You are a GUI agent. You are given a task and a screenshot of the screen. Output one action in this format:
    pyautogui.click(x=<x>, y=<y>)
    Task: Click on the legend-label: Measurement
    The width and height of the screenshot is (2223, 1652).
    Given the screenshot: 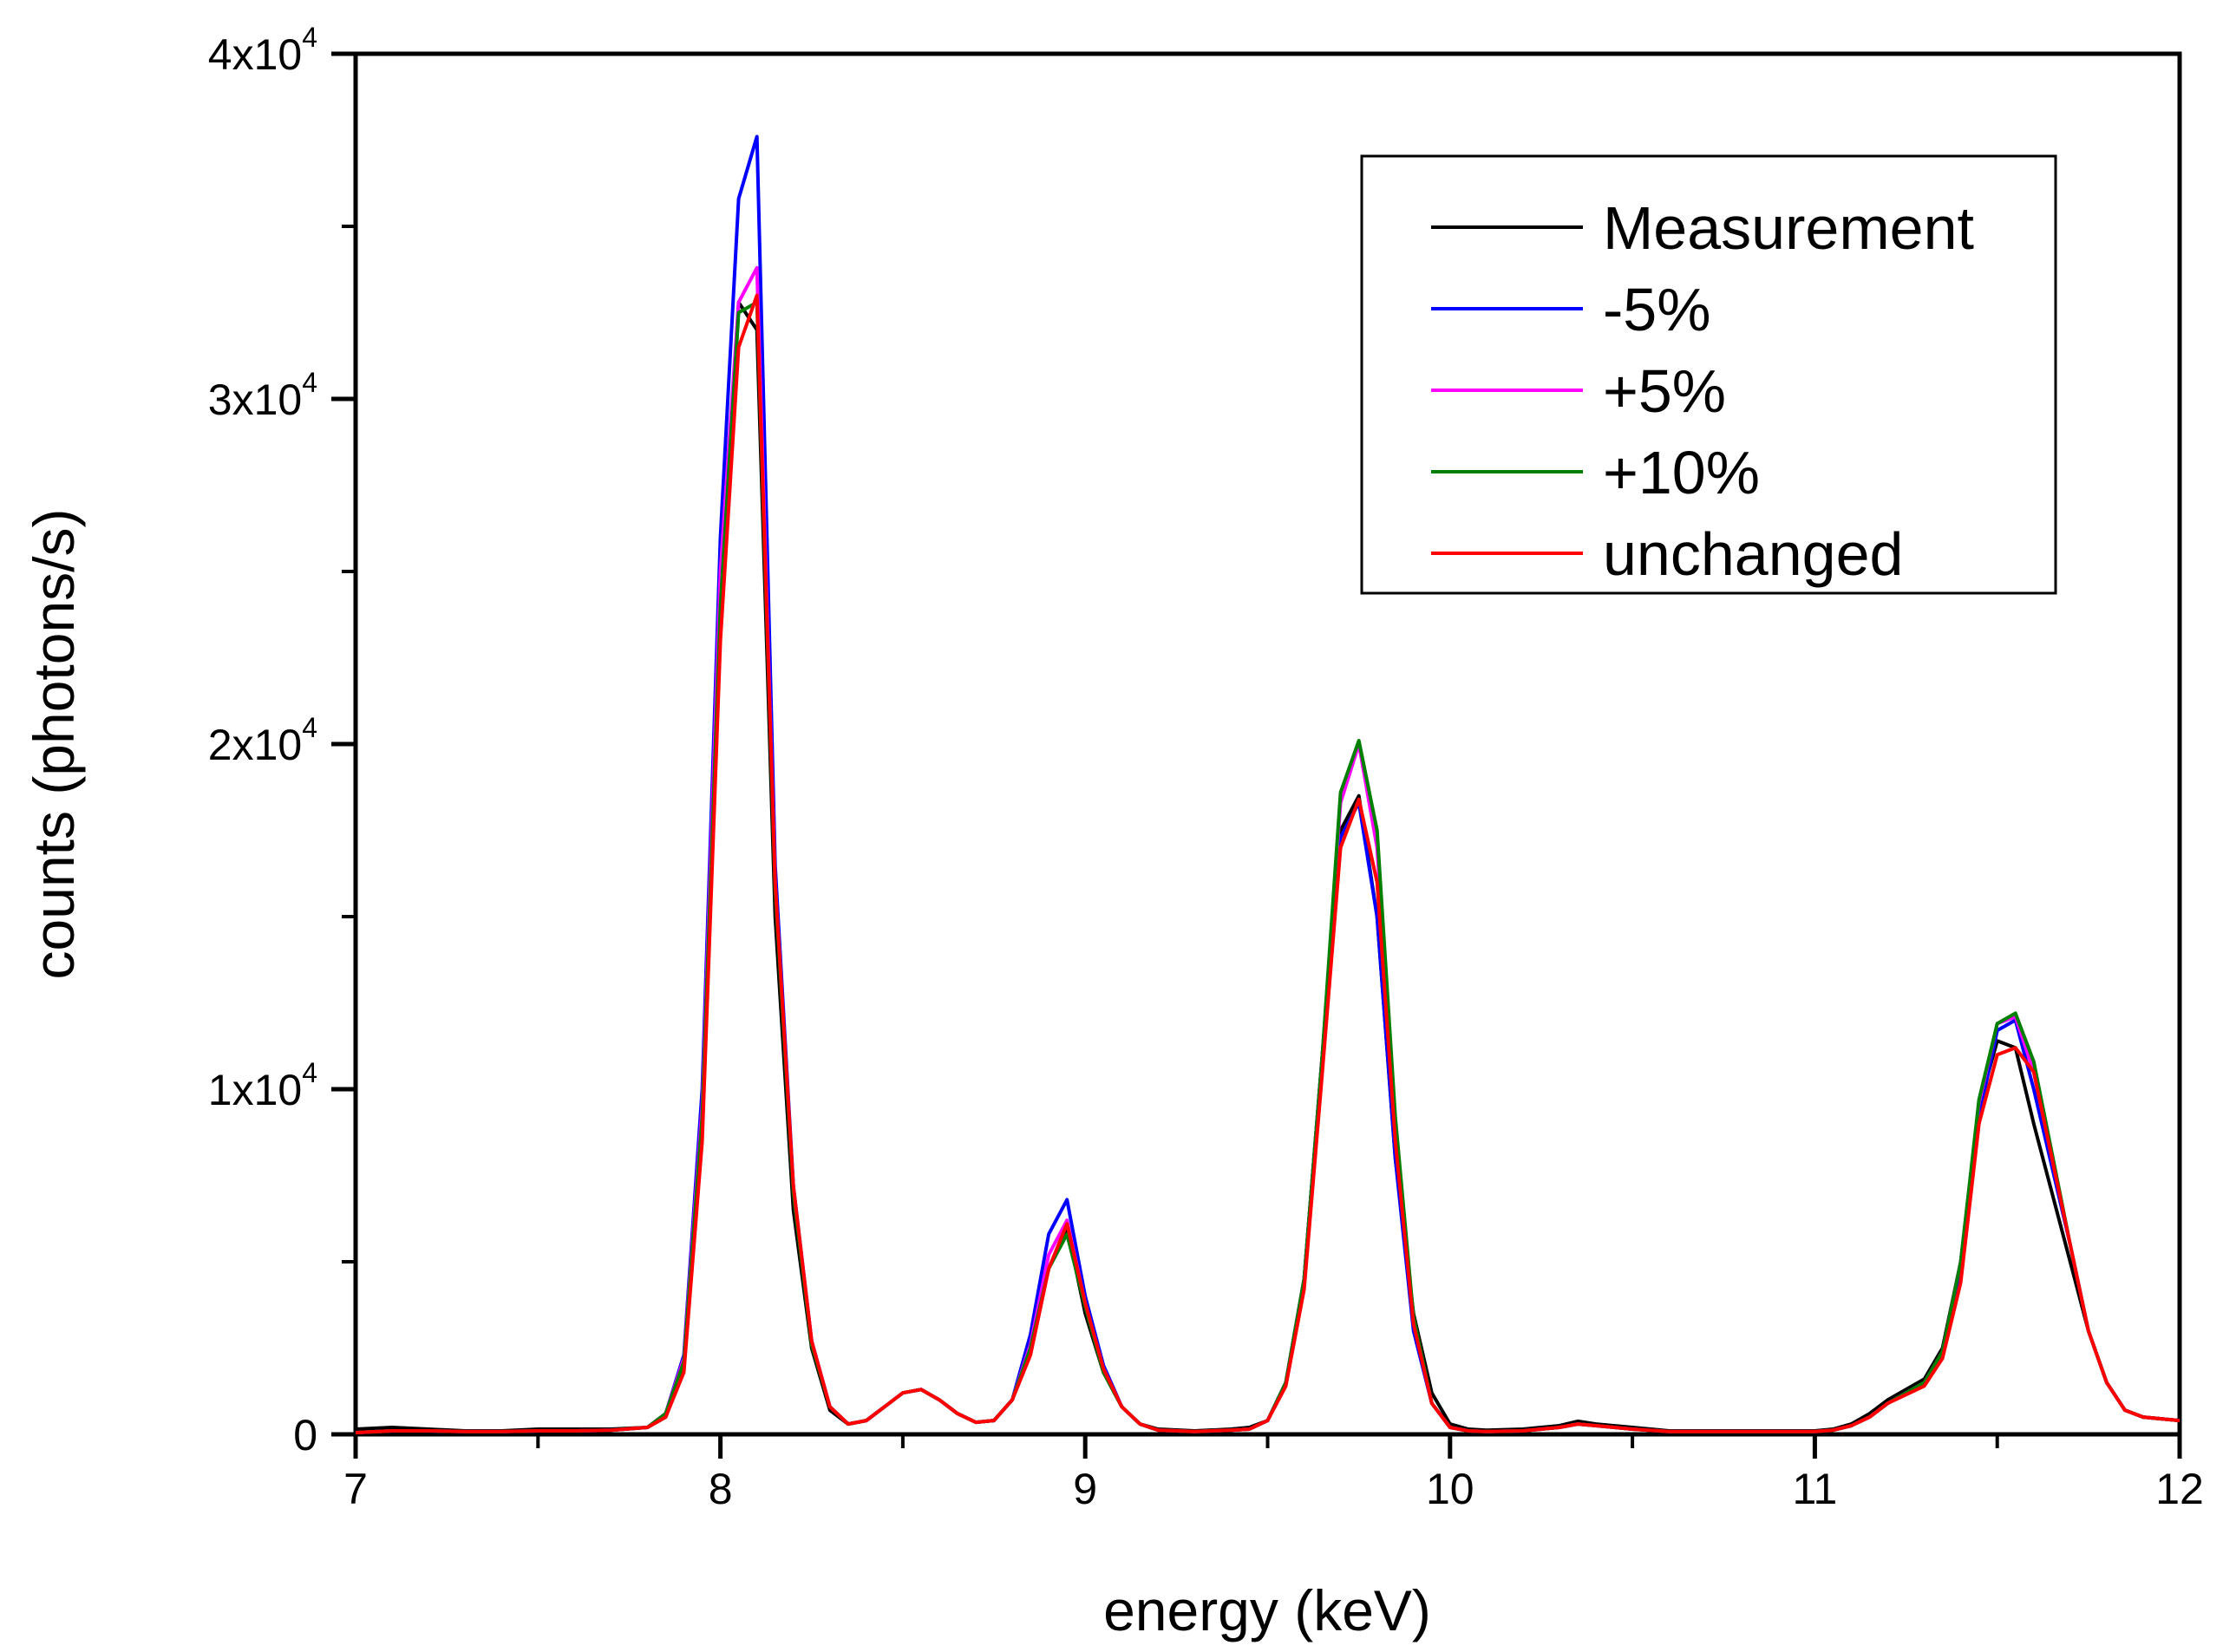 What is the action you would take?
    pyautogui.click(x=1788, y=228)
    